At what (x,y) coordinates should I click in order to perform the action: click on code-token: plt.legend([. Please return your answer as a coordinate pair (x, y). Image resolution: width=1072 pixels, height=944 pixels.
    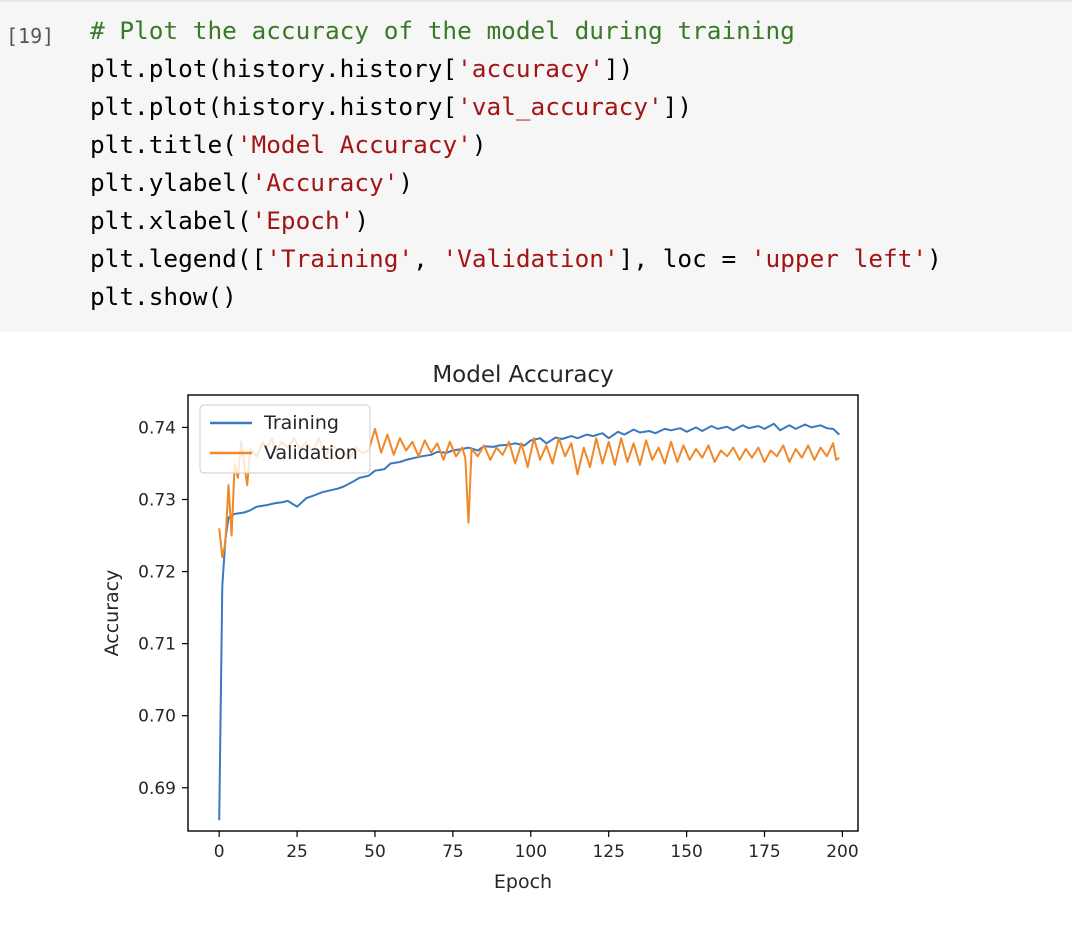
    Looking at the image, I should click on (178, 258).